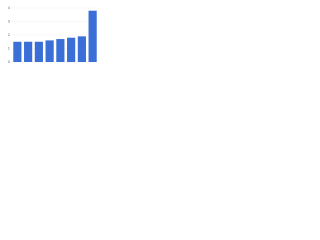  What do you see at coordinates (9, 7) in the screenshot?
I see `y-tick-label: 4` at bounding box center [9, 7].